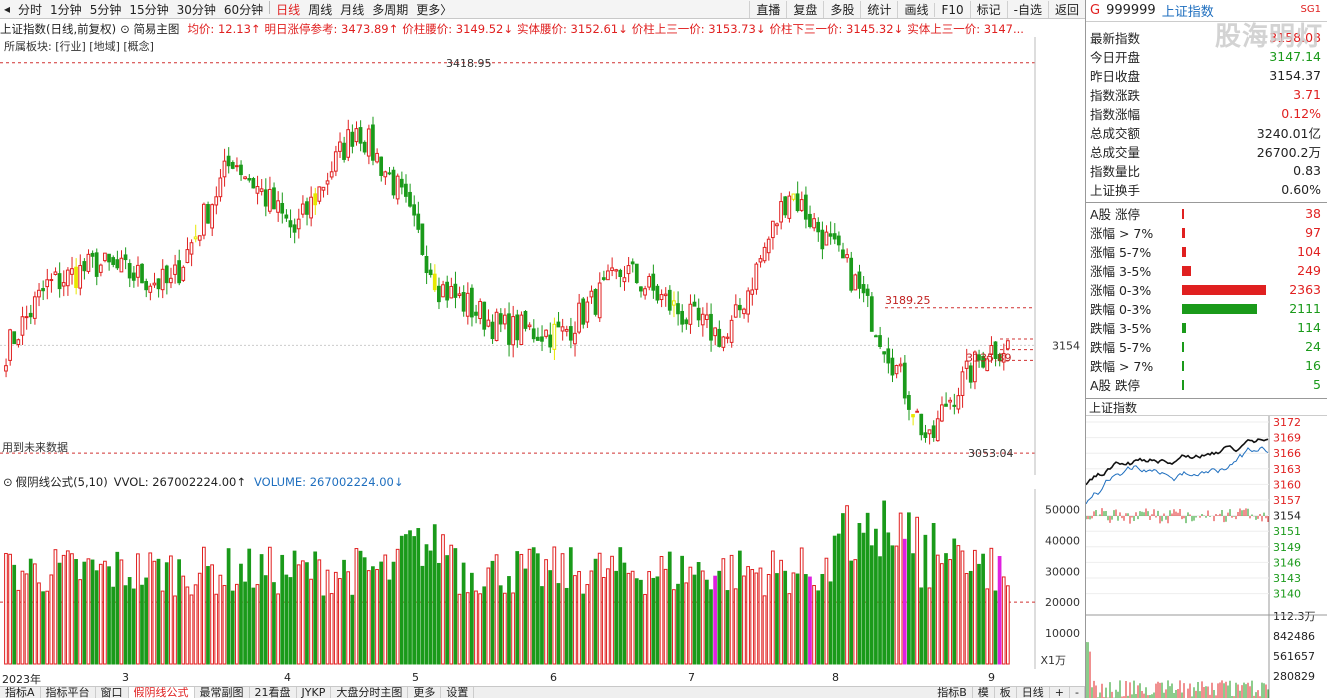 This screenshot has width=1327, height=698. Describe the element at coordinates (352, 9) in the screenshot. I see `period-tab-8: 月线` at that location.